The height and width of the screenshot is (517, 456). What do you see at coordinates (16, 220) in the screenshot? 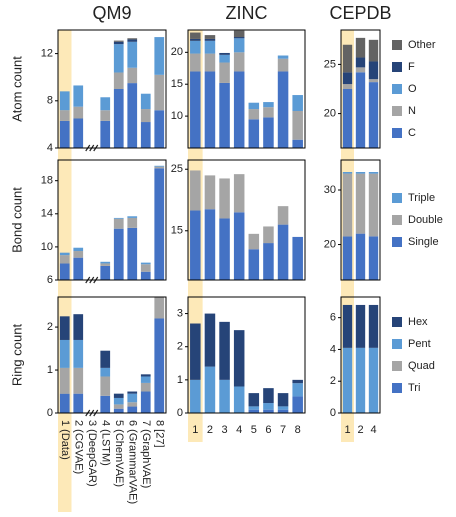
I see `y-axis-label: Bond count` at bounding box center [16, 220].